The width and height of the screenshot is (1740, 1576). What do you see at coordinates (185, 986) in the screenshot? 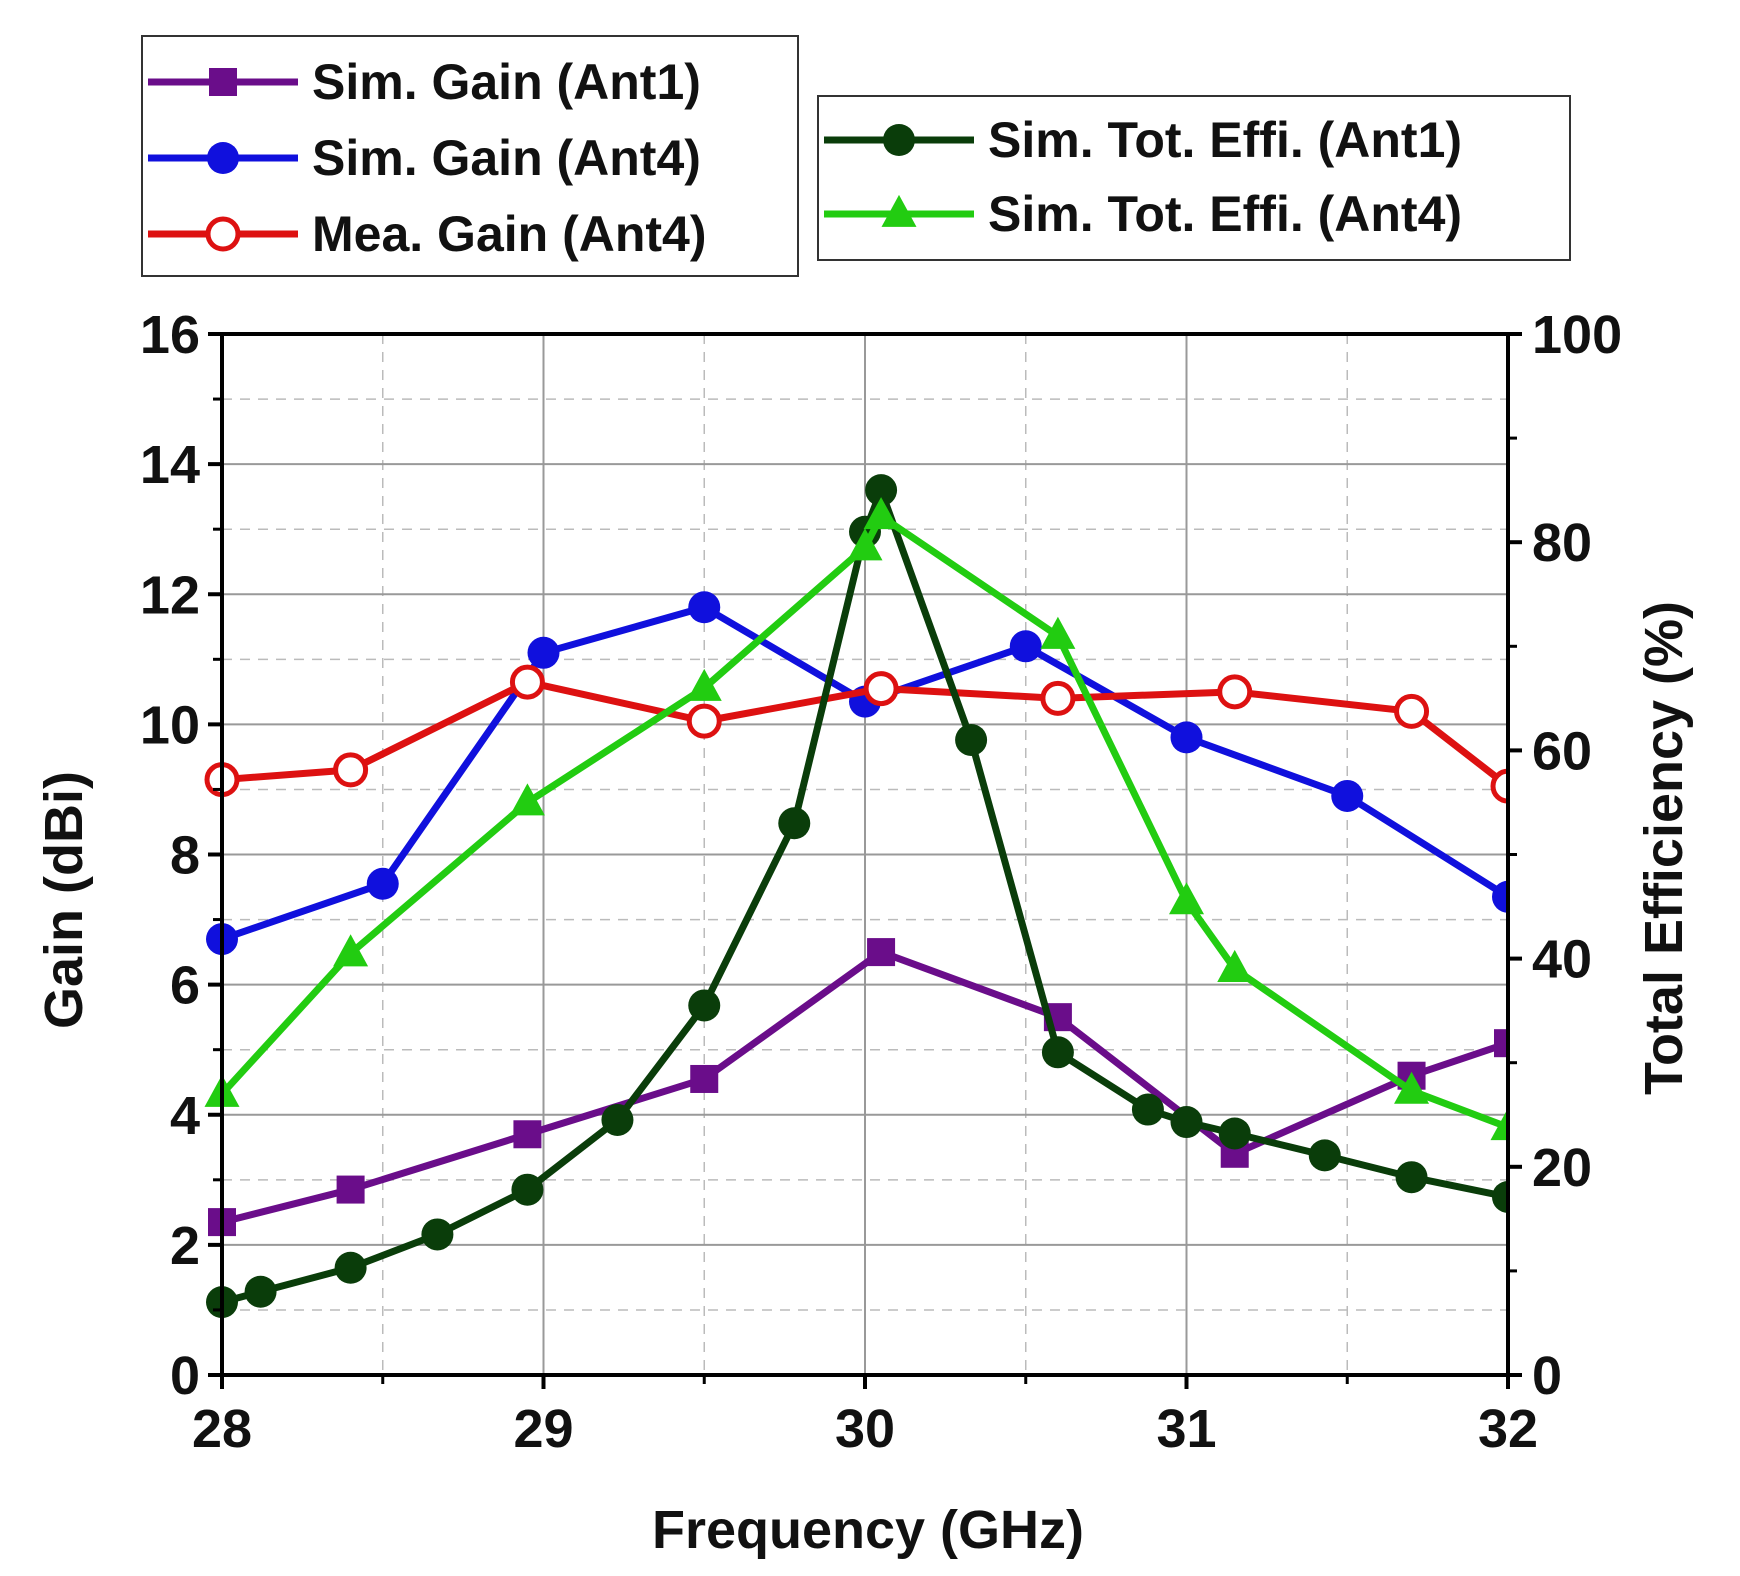
I see `y-left-tick-label: 6` at bounding box center [185, 986].